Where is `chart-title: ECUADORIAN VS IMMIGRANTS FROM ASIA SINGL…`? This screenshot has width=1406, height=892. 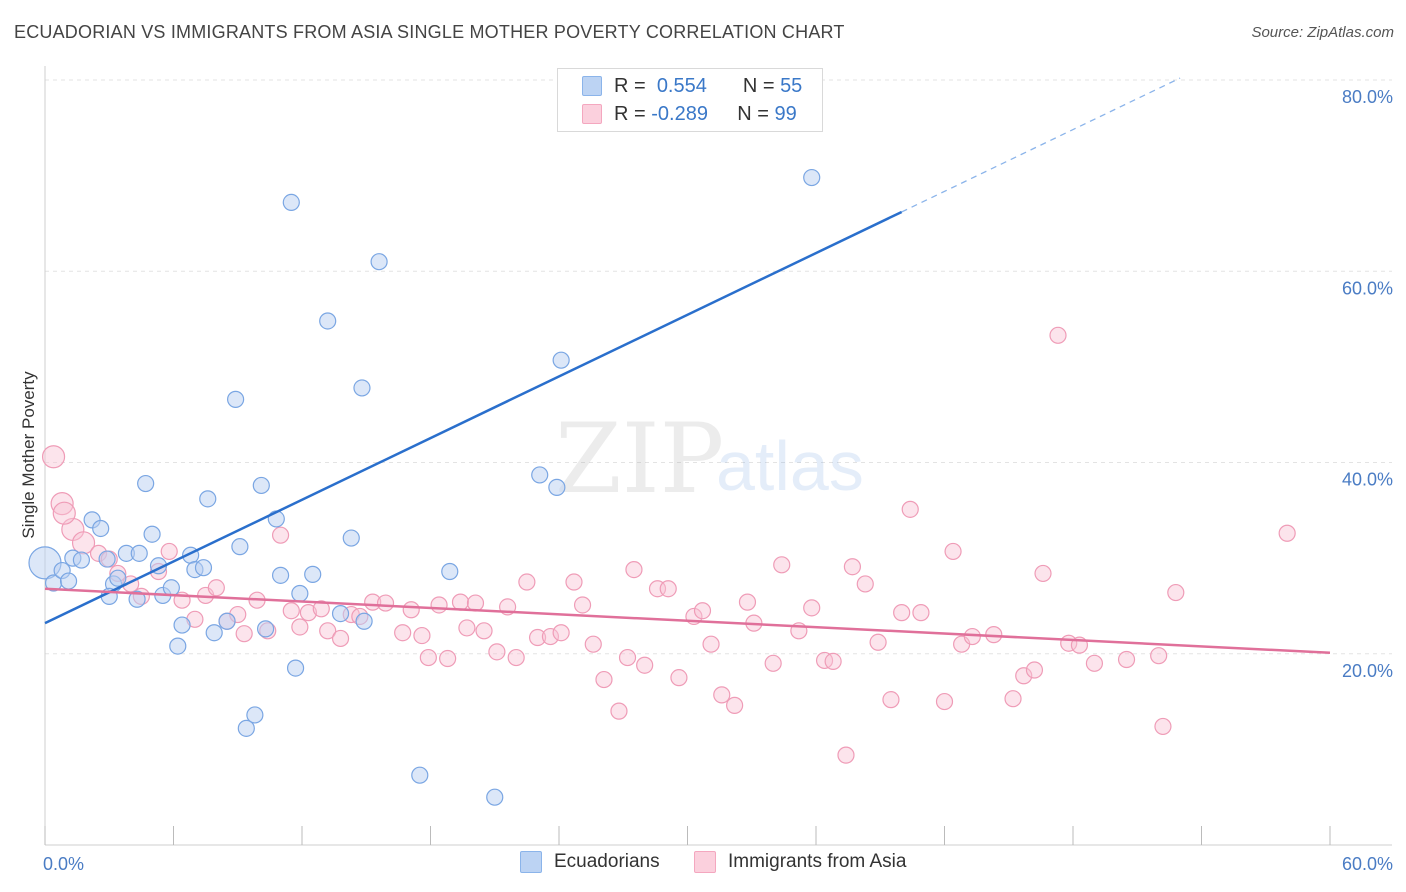
chart-title: ECUADORIAN VS IMMIGRANTS FROM ASIA SINGL… is located at coordinates (429, 32).